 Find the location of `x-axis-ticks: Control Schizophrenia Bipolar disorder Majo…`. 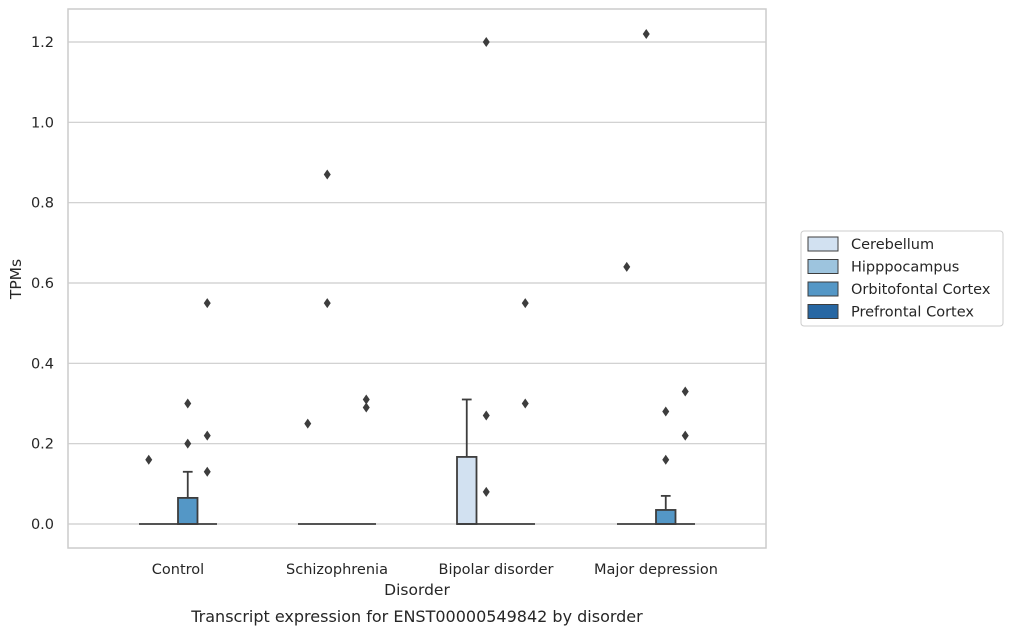

x-axis-ticks: Control Schizophrenia Bipolar disorder Majo… is located at coordinates (435, 570).